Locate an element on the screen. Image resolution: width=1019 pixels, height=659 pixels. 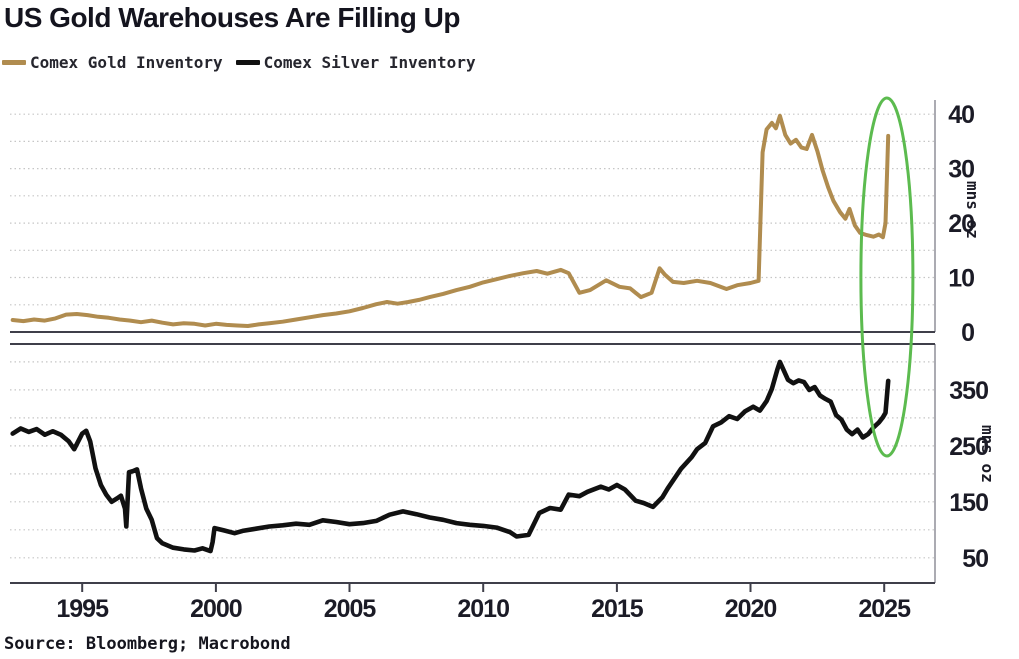
legend-item-silver: Comex Silver Inventory is located at coordinates (355, 62).